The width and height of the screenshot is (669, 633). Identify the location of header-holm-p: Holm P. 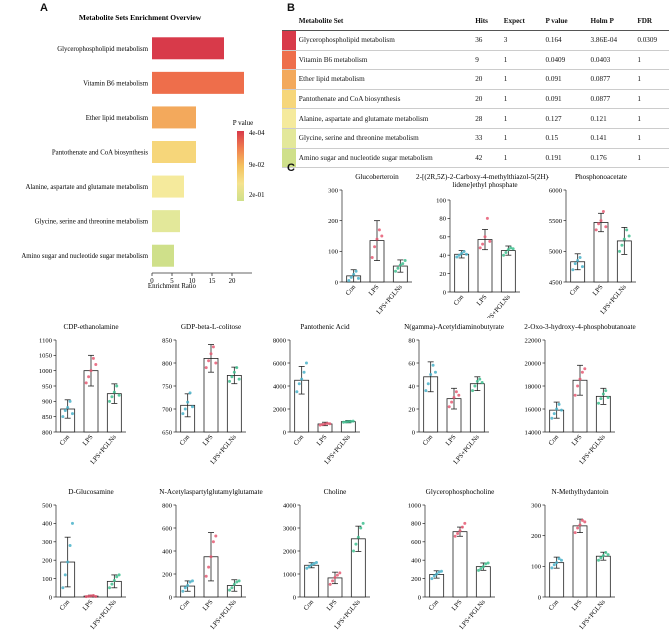
(611, 21).